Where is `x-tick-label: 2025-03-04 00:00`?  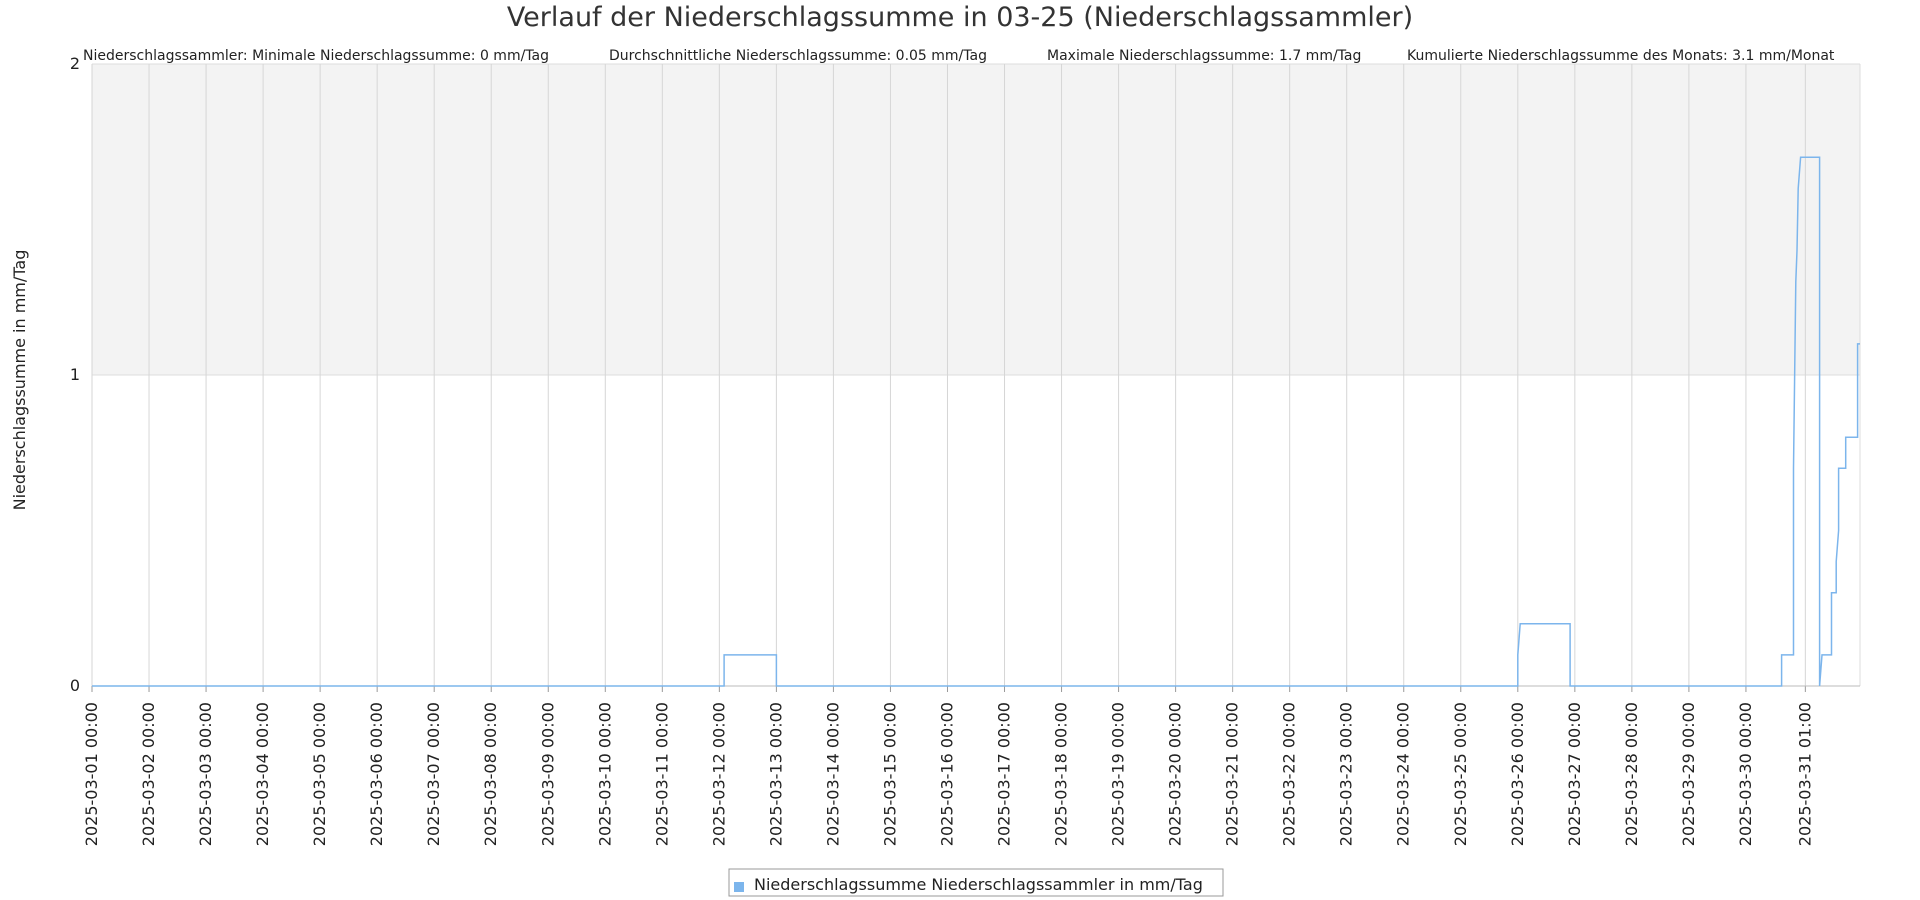 x-tick-label: 2025-03-04 00:00 is located at coordinates (262, 774).